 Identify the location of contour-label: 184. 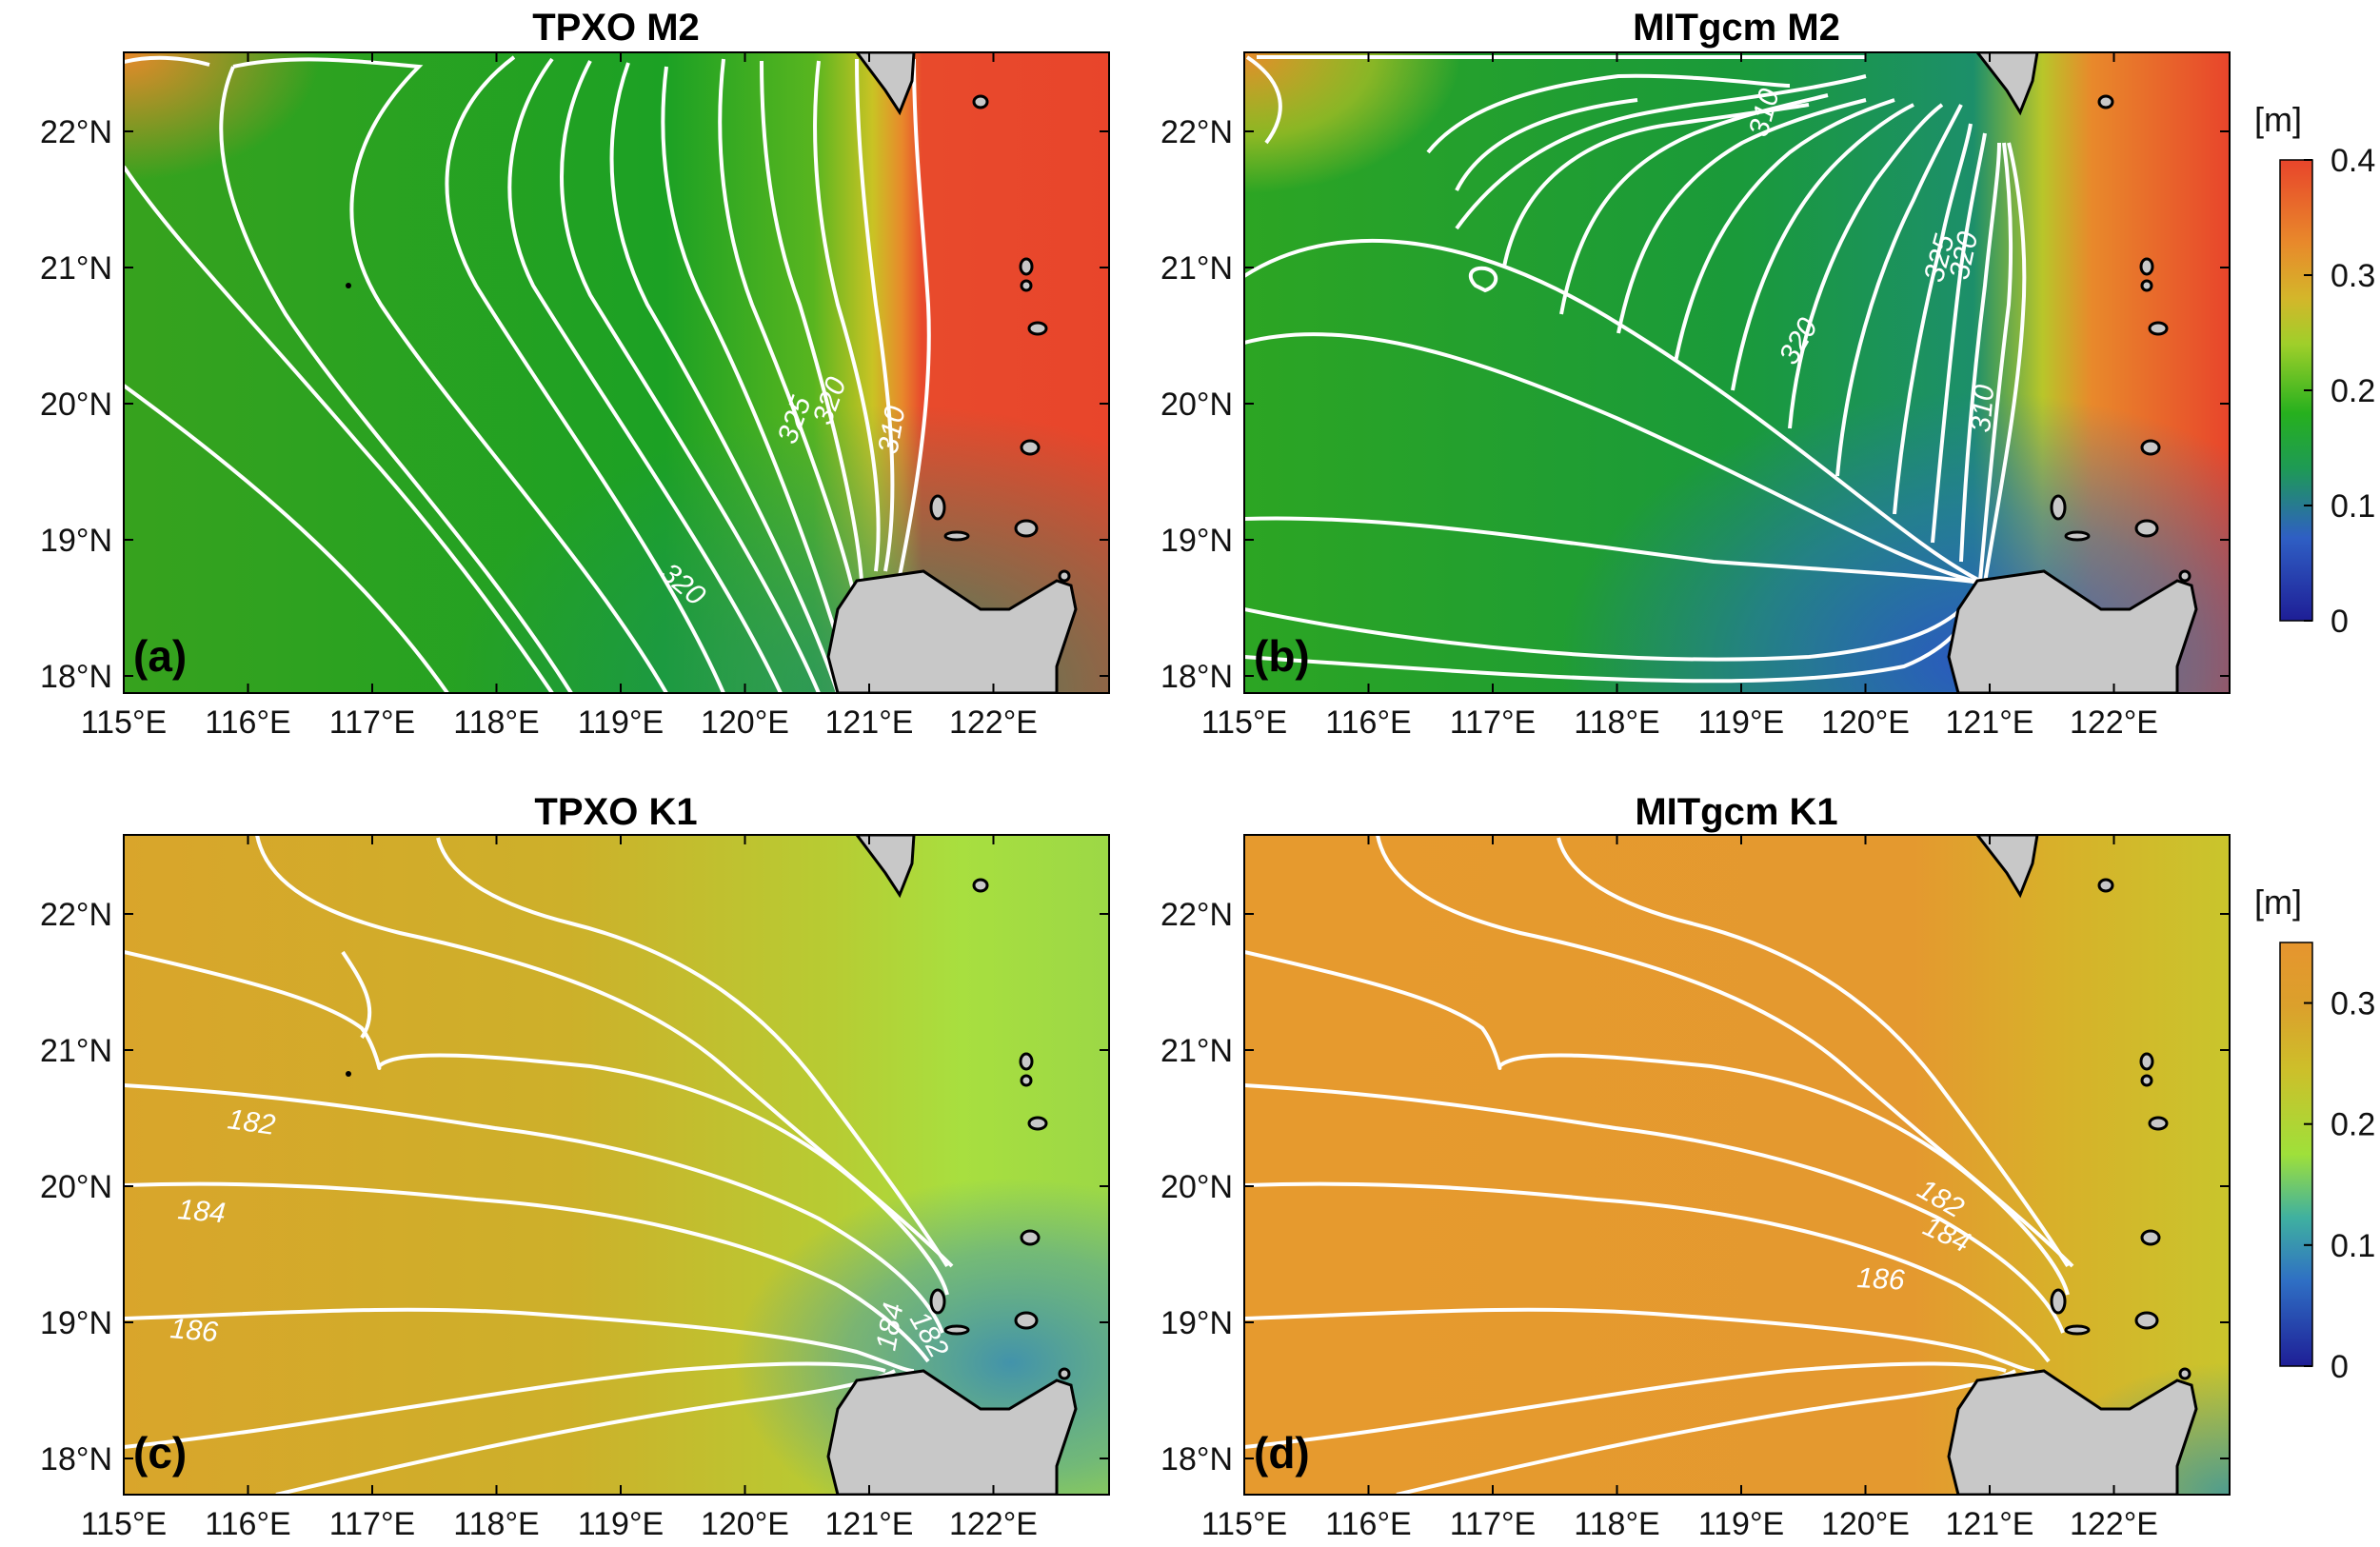
(201, 1211).